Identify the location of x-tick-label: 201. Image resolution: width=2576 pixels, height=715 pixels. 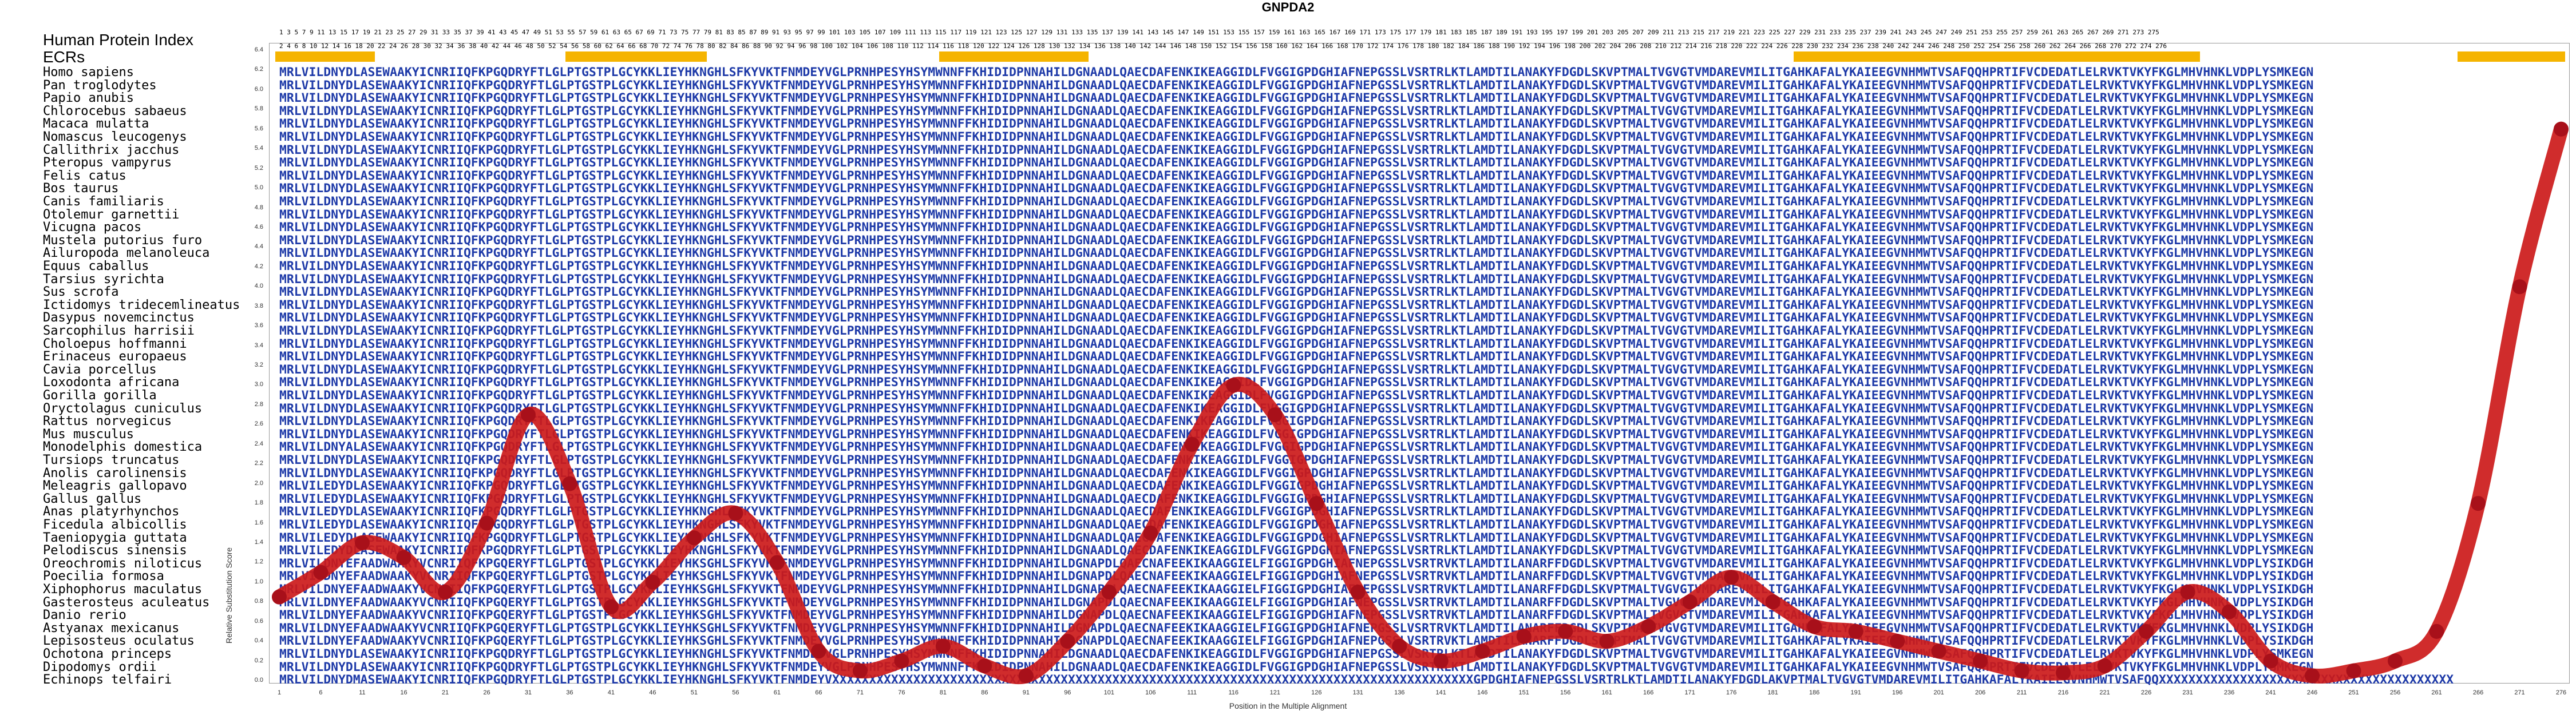
(1938, 692).